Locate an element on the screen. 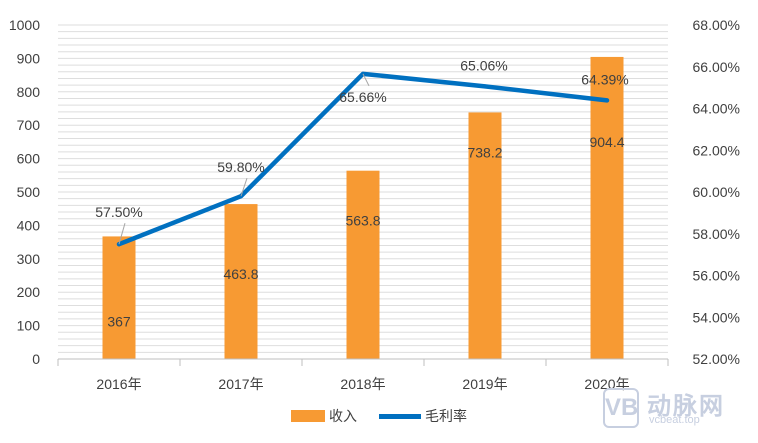  y-left-tick-label: 200 is located at coordinates (29, 292).